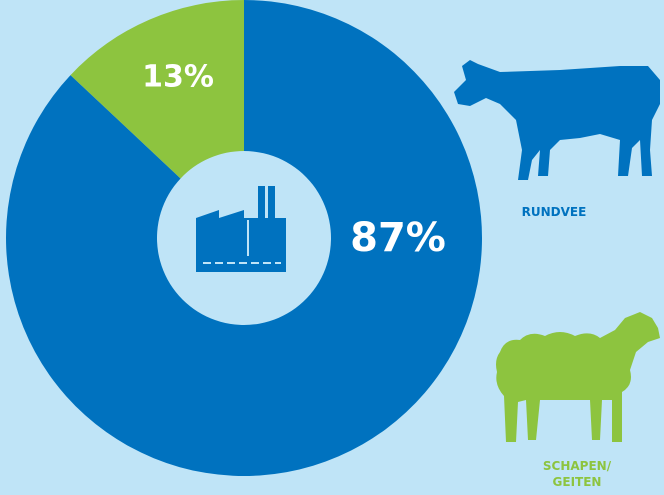 The width and height of the screenshot is (664, 495). I want to click on cow-icon, so click(557, 120).